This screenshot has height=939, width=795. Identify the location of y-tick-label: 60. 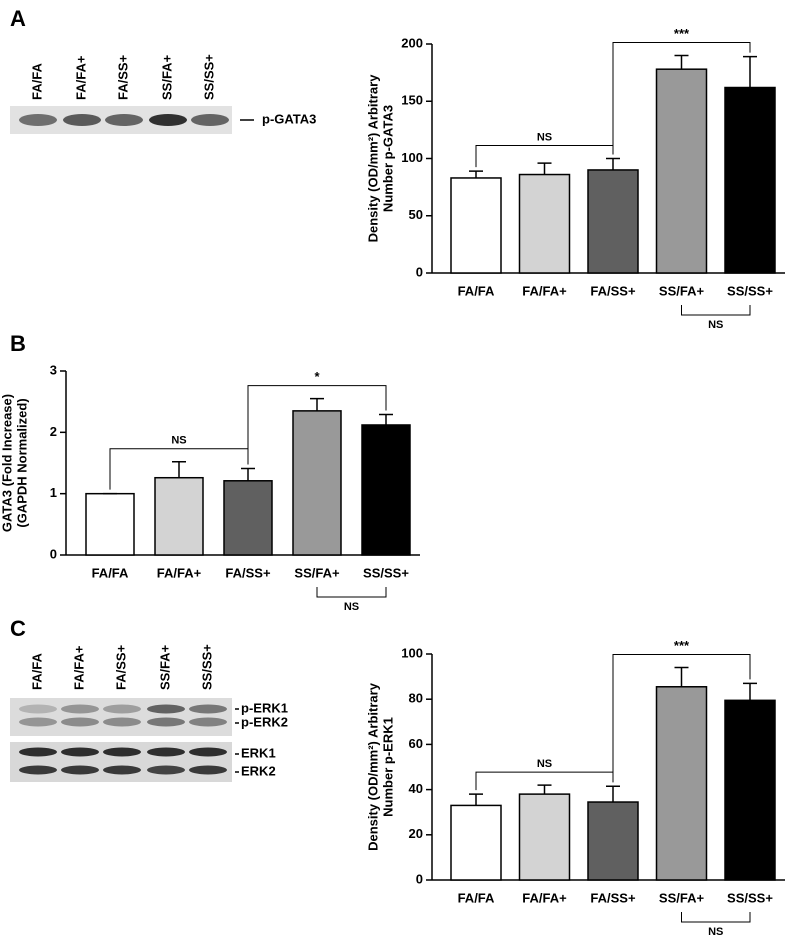
(416, 743).